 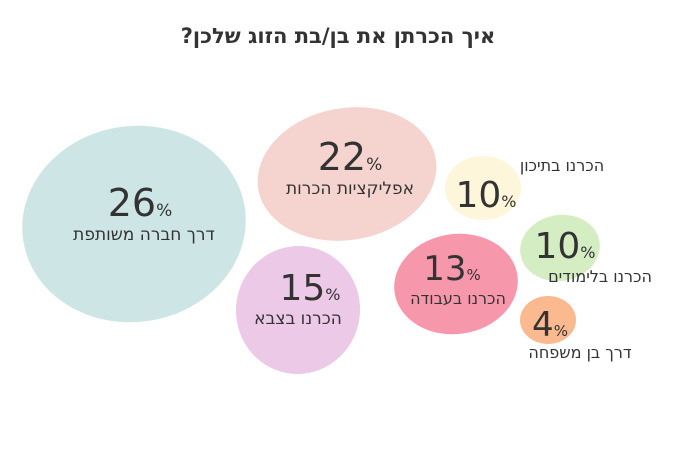 I want to click on bubble-2: 22%אפליקציות הכרות, so click(x=347, y=174).